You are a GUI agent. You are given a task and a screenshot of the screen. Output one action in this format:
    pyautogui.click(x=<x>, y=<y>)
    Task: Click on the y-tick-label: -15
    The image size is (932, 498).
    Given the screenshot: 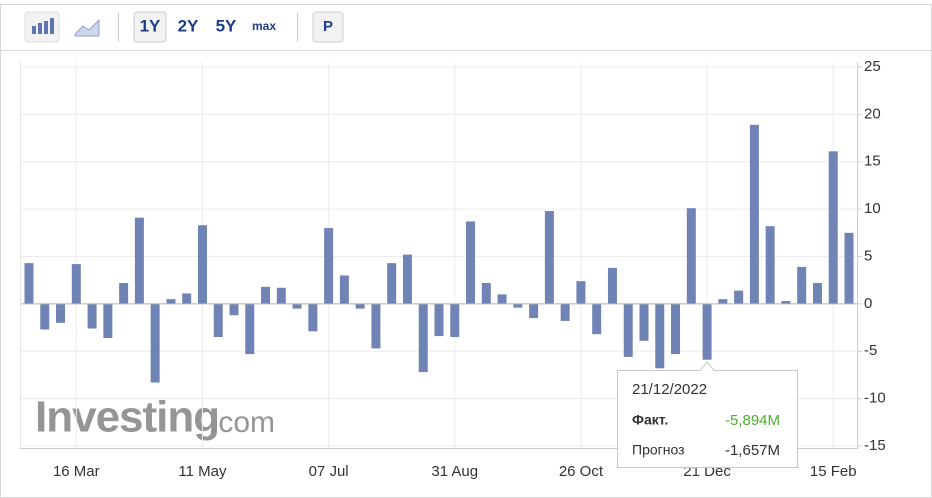 What is the action you would take?
    pyautogui.click(x=875, y=445)
    